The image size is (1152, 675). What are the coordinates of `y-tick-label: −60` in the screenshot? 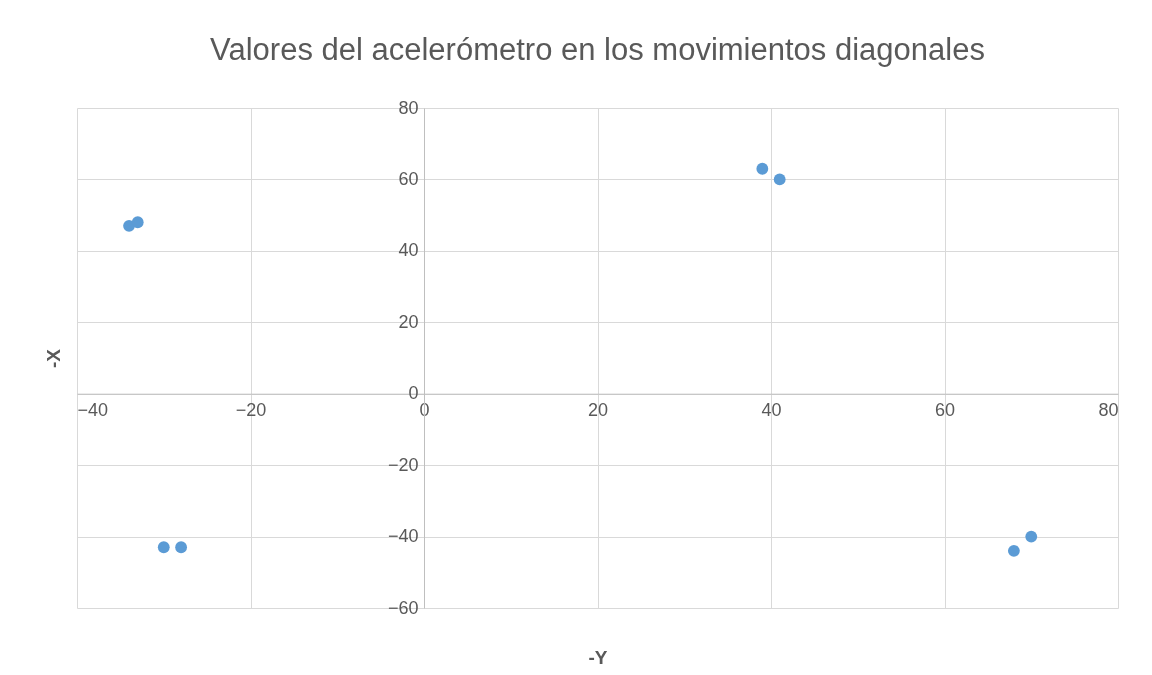 It's located at (403, 607).